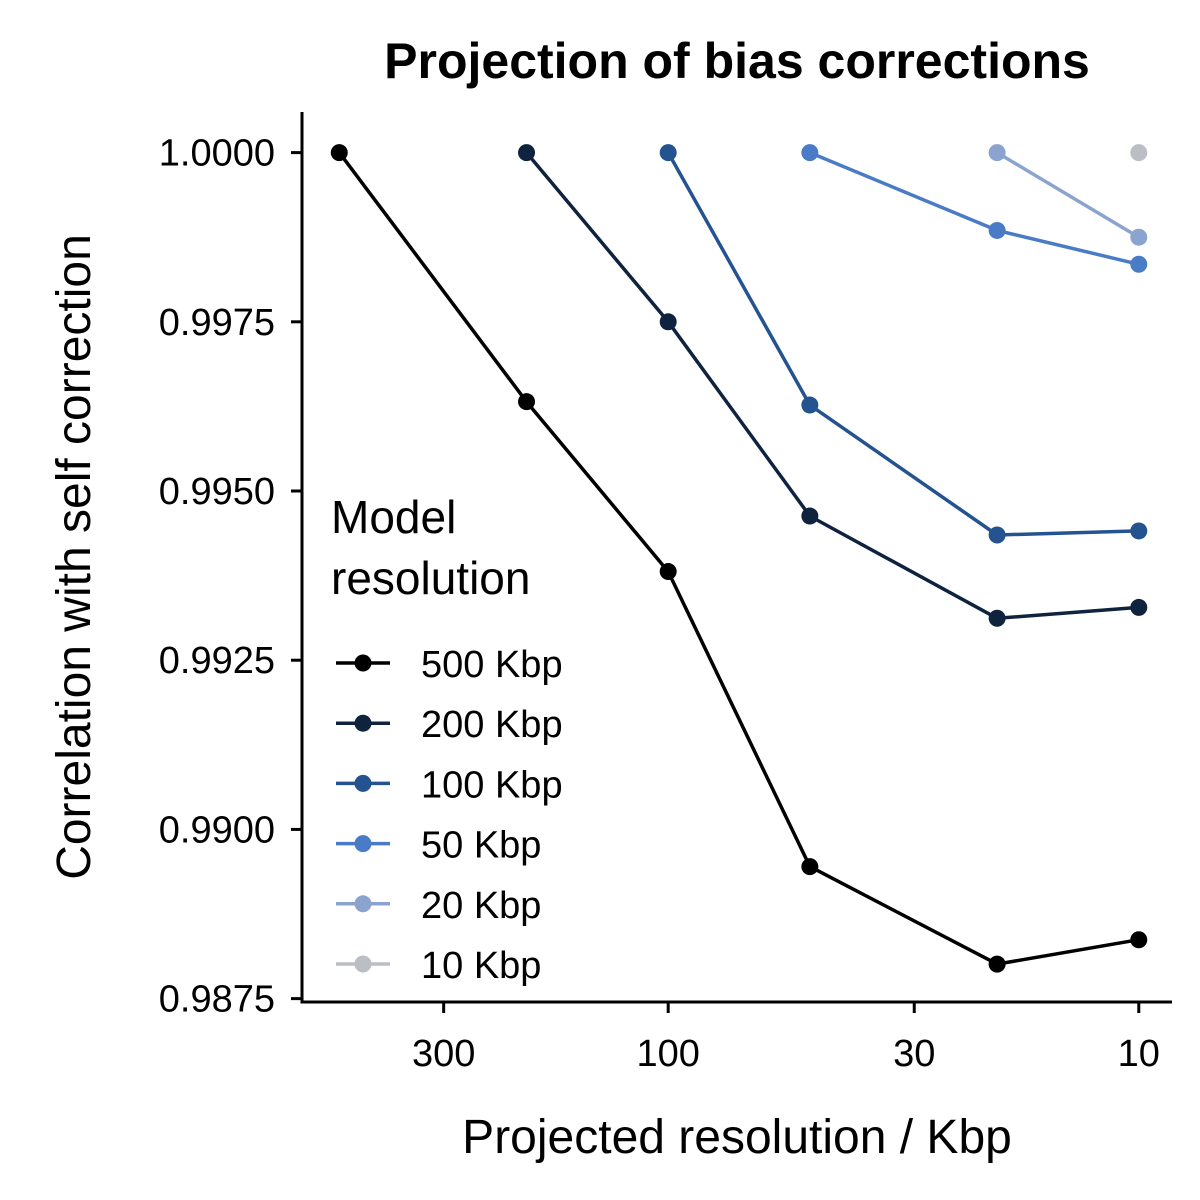 This screenshot has width=1200, height=1200. What do you see at coordinates (393, 517) in the screenshot?
I see `legend-title-line-1: Model` at bounding box center [393, 517].